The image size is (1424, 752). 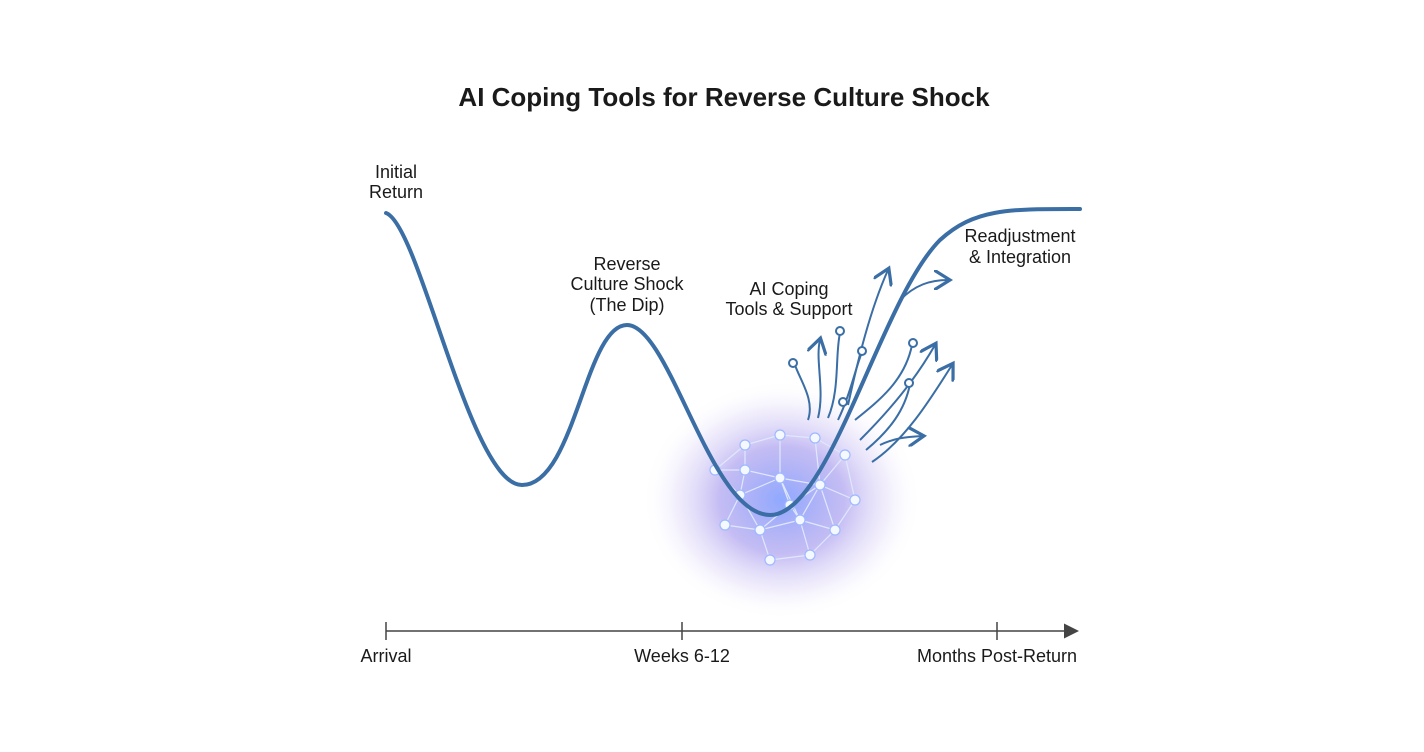 What do you see at coordinates (626, 305) in the screenshot?
I see `stage-label: (The Dip)` at bounding box center [626, 305].